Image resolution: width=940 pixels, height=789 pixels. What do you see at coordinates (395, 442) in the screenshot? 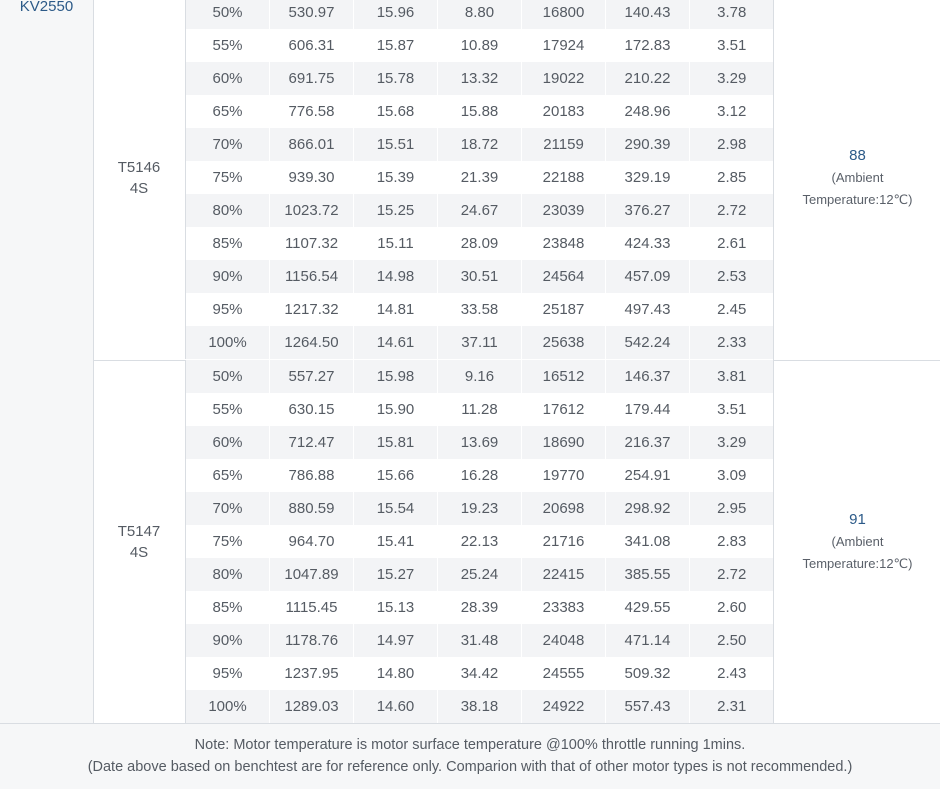
I see `voltage-cell: 15.81` at bounding box center [395, 442].